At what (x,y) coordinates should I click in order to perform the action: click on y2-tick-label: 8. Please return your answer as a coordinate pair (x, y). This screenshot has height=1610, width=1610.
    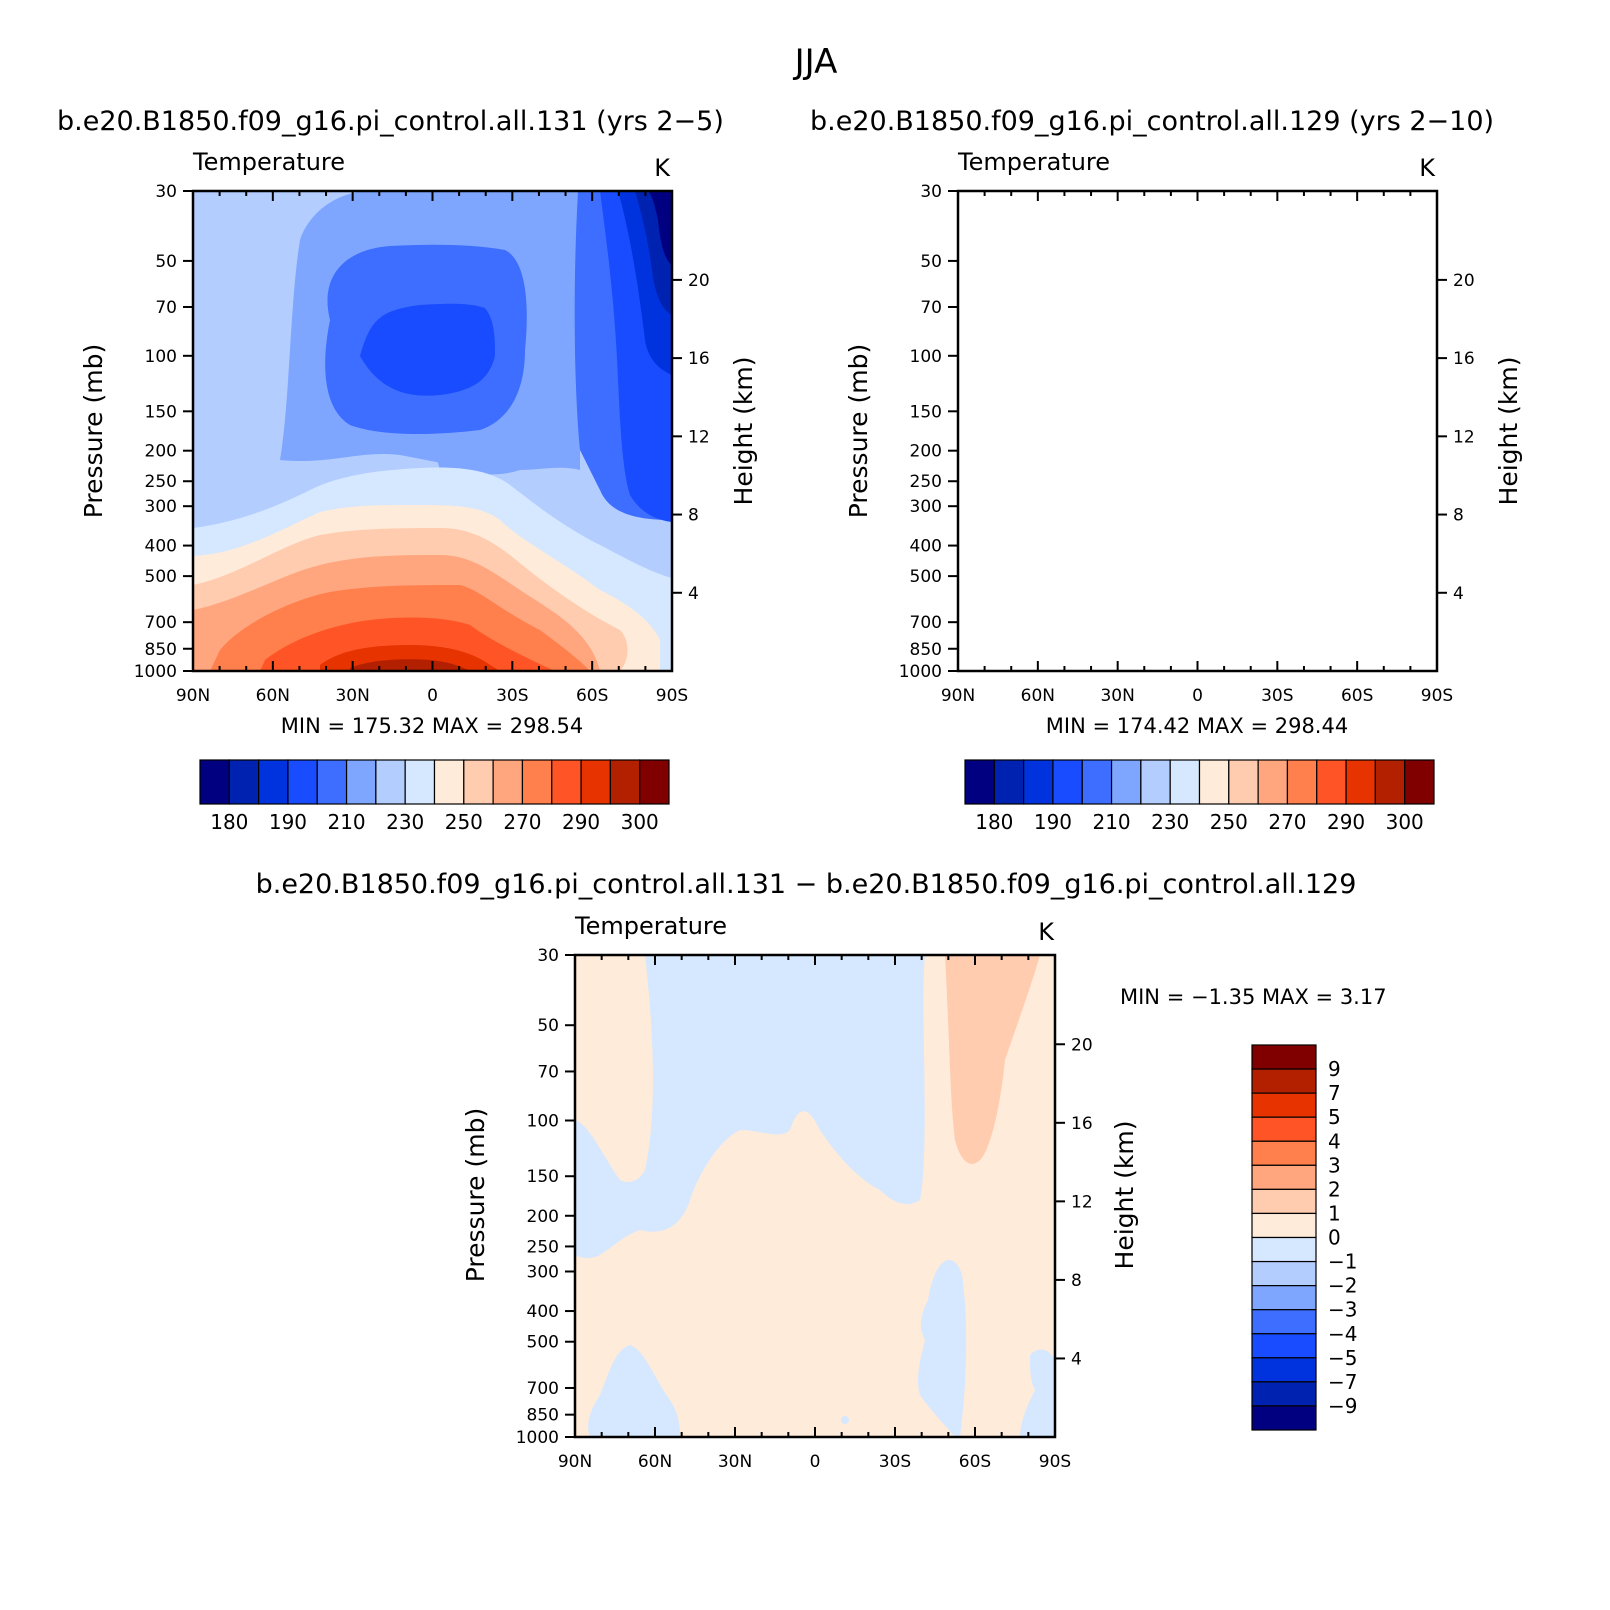
    Looking at the image, I should click on (693, 516).